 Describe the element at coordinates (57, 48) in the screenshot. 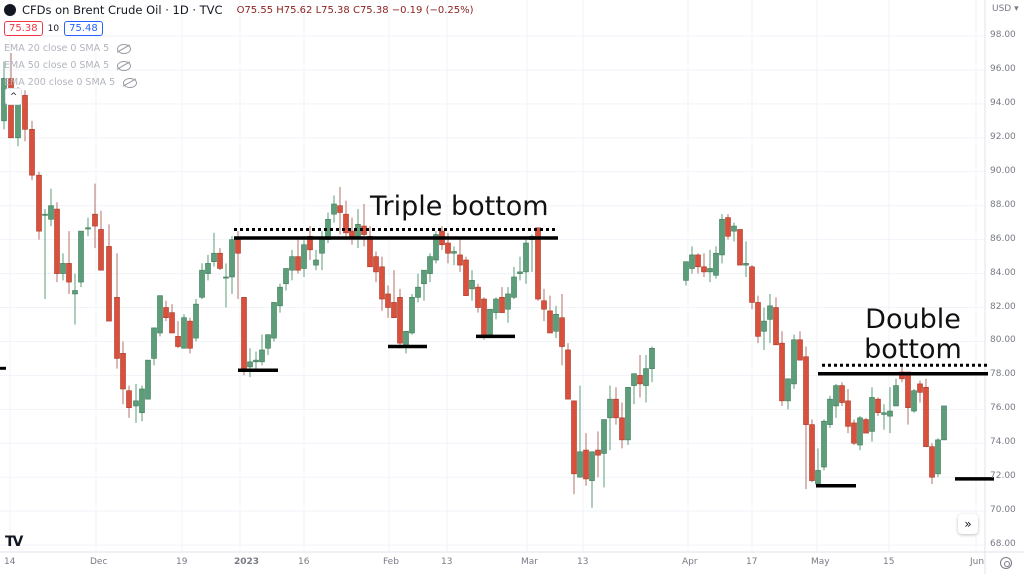

I see `indicator-label: EMA 20 close 0 SMA 5` at that location.